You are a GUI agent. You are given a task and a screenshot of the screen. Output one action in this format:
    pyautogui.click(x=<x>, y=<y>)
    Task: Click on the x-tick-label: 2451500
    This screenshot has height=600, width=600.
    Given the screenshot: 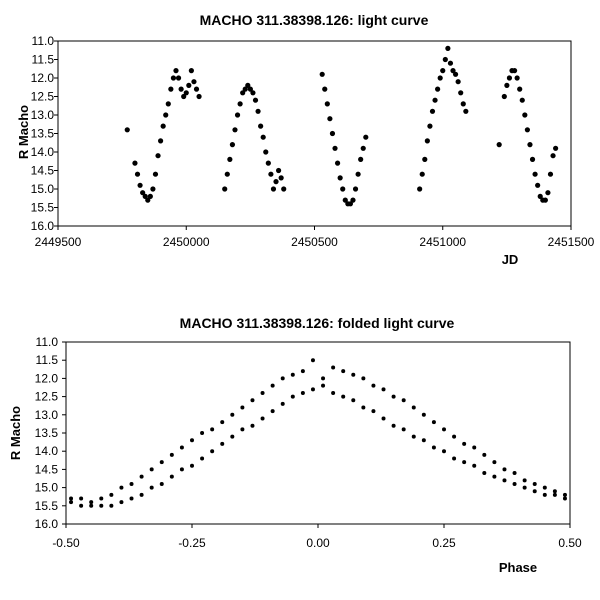 What is the action you would take?
    pyautogui.click(x=571, y=242)
    